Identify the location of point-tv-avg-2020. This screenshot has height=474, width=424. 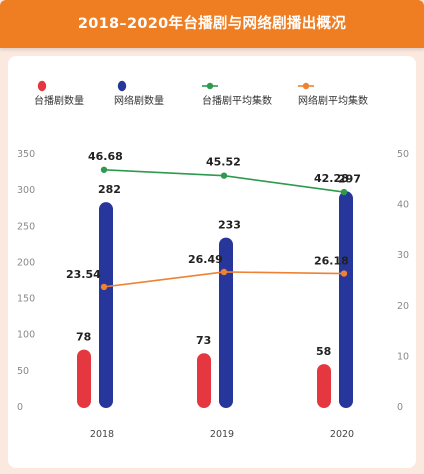
(344, 192).